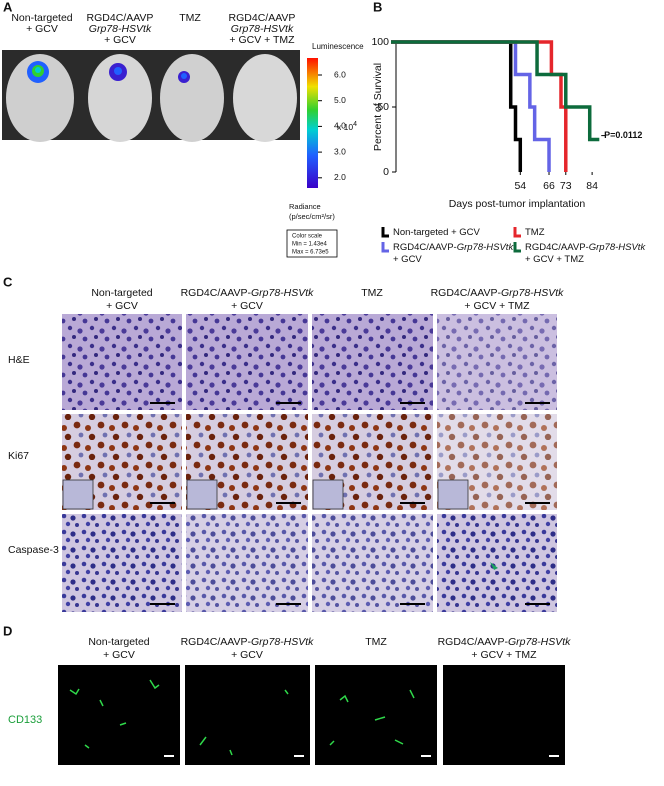 This screenshot has height=786, width=664. What do you see at coordinates (8, 281) in the screenshot?
I see `panel-label: C` at bounding box center [8, 281].